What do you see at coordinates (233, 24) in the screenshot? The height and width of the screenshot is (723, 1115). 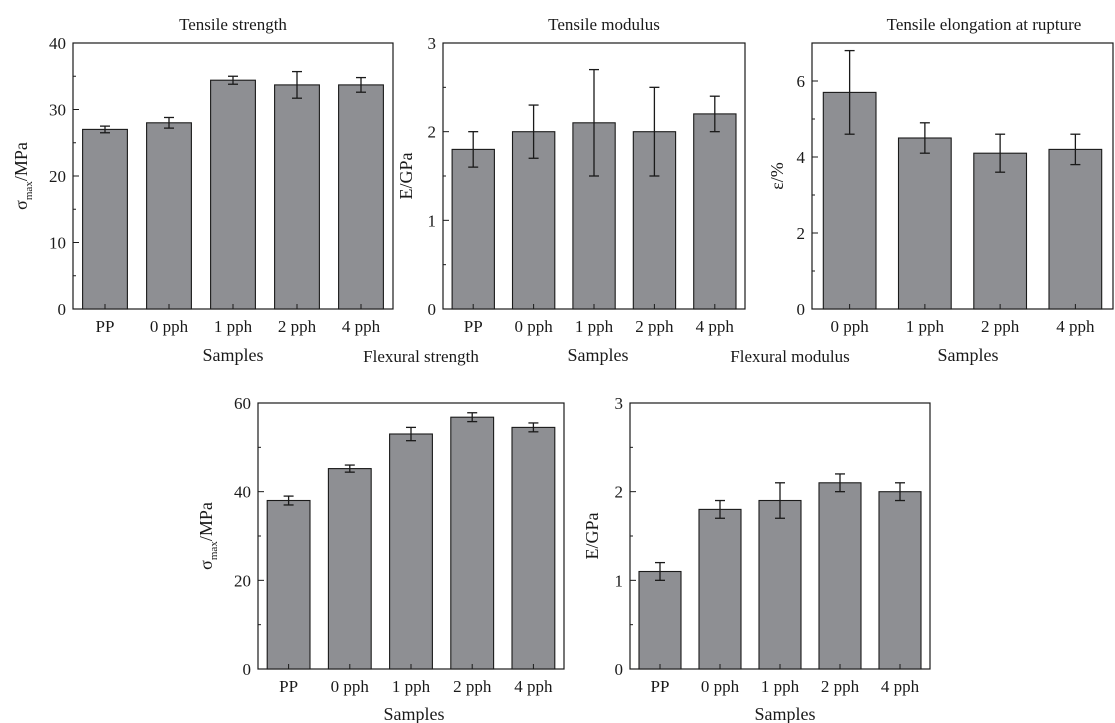 I see `panel-title: Tensile strength` at bounding box center [233, 24].